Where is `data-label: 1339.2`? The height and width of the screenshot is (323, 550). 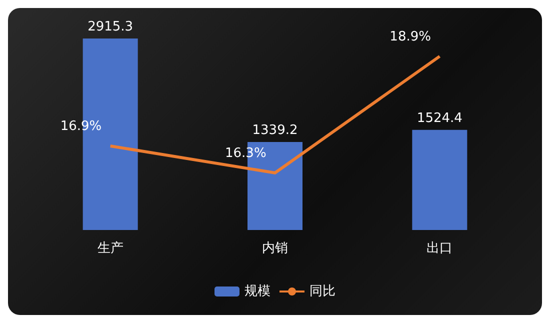 data-label: 1339.2 is located at coordinates (275, 130).